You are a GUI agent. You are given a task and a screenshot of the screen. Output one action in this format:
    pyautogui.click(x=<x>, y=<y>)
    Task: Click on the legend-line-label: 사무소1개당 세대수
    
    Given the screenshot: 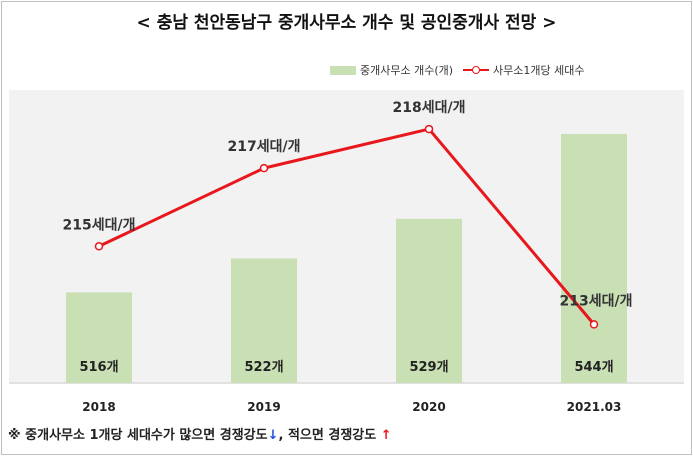 What is the action you would take?
    pyautogui.click(x=539, y=70)
    